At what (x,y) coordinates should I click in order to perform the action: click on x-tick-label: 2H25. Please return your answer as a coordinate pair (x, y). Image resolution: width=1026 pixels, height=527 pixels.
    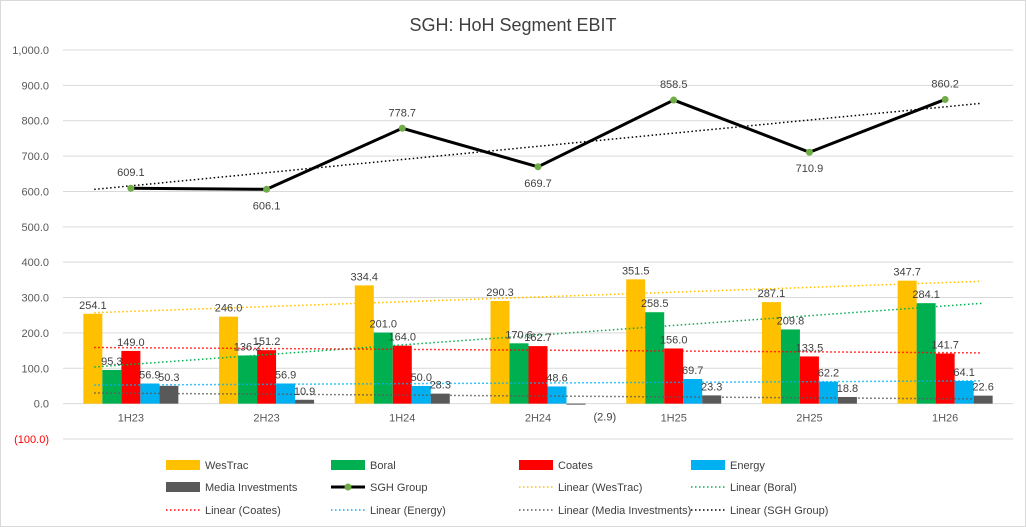
    Looking at the image, I should click on (809, 419).